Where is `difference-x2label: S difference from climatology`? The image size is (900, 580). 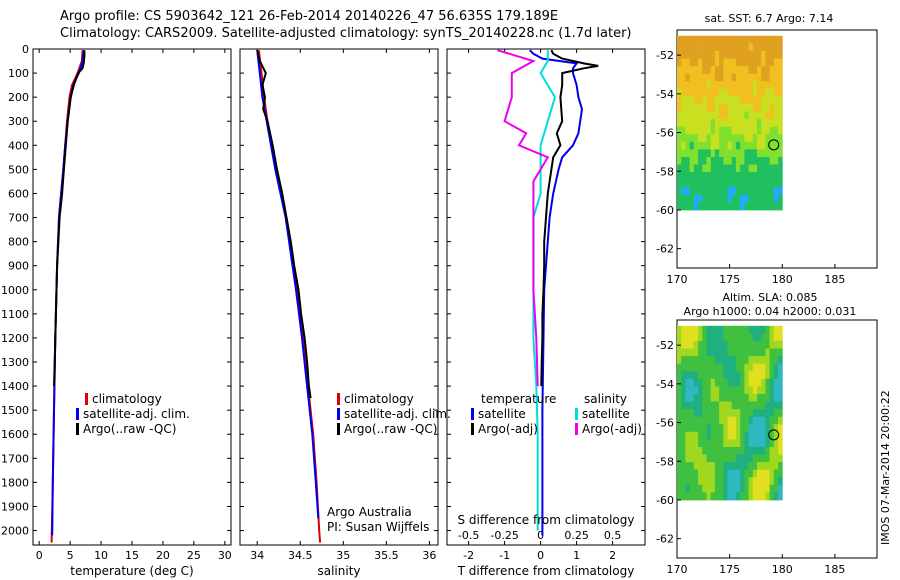 difference-x2label: S difference from climatology is located at coordinates (546, 520).